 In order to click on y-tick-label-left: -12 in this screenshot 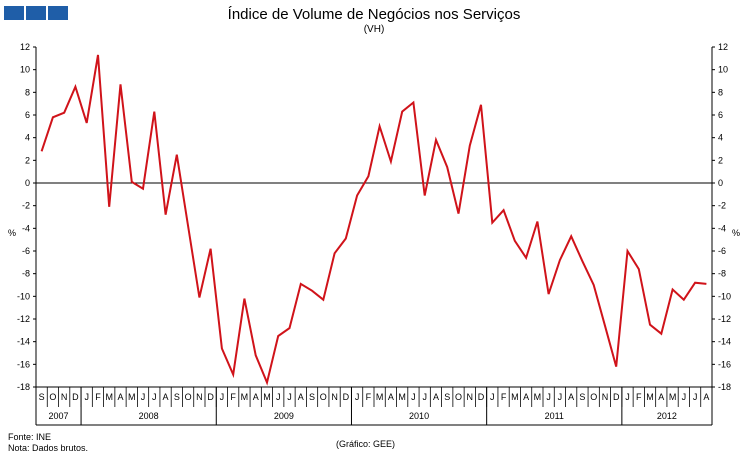, I will do `click(23, 319)`.